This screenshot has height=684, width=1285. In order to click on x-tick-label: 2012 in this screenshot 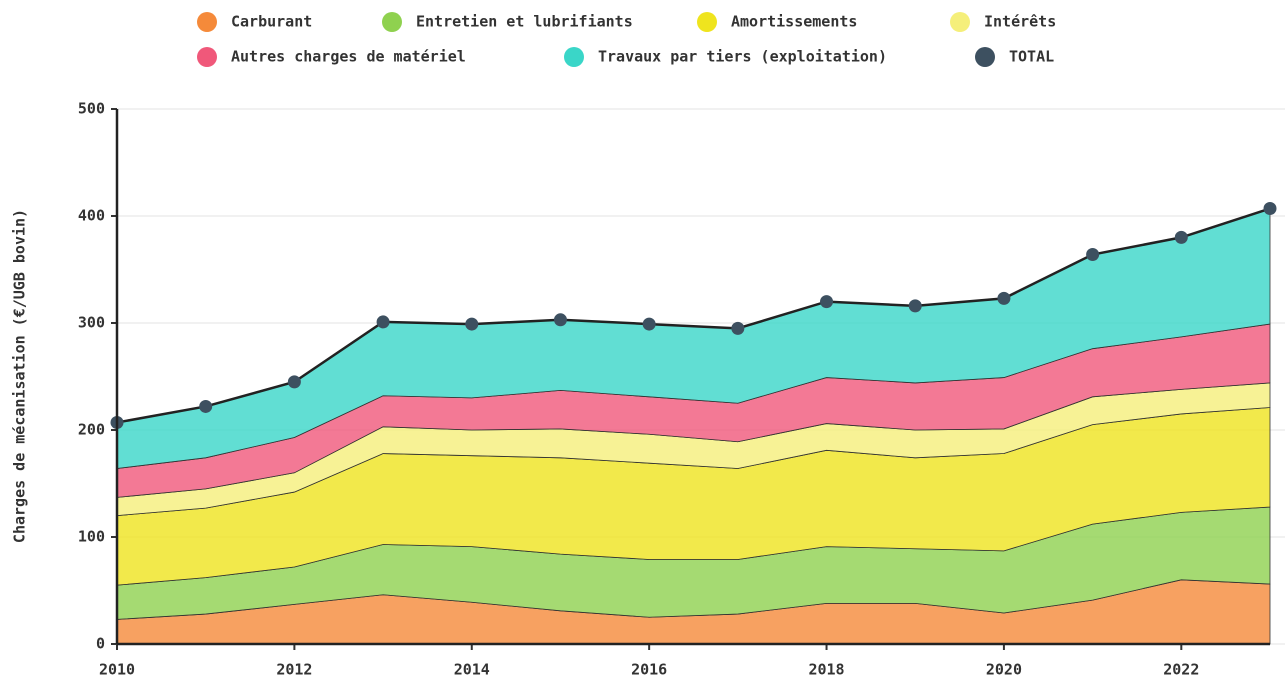, I will do `click(294, 670)`.